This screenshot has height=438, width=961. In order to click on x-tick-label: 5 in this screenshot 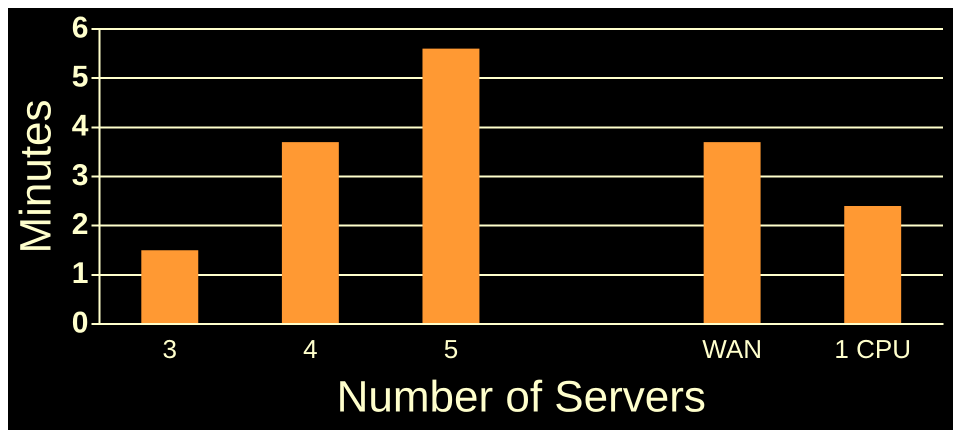, I will do `click(451, 349)`.